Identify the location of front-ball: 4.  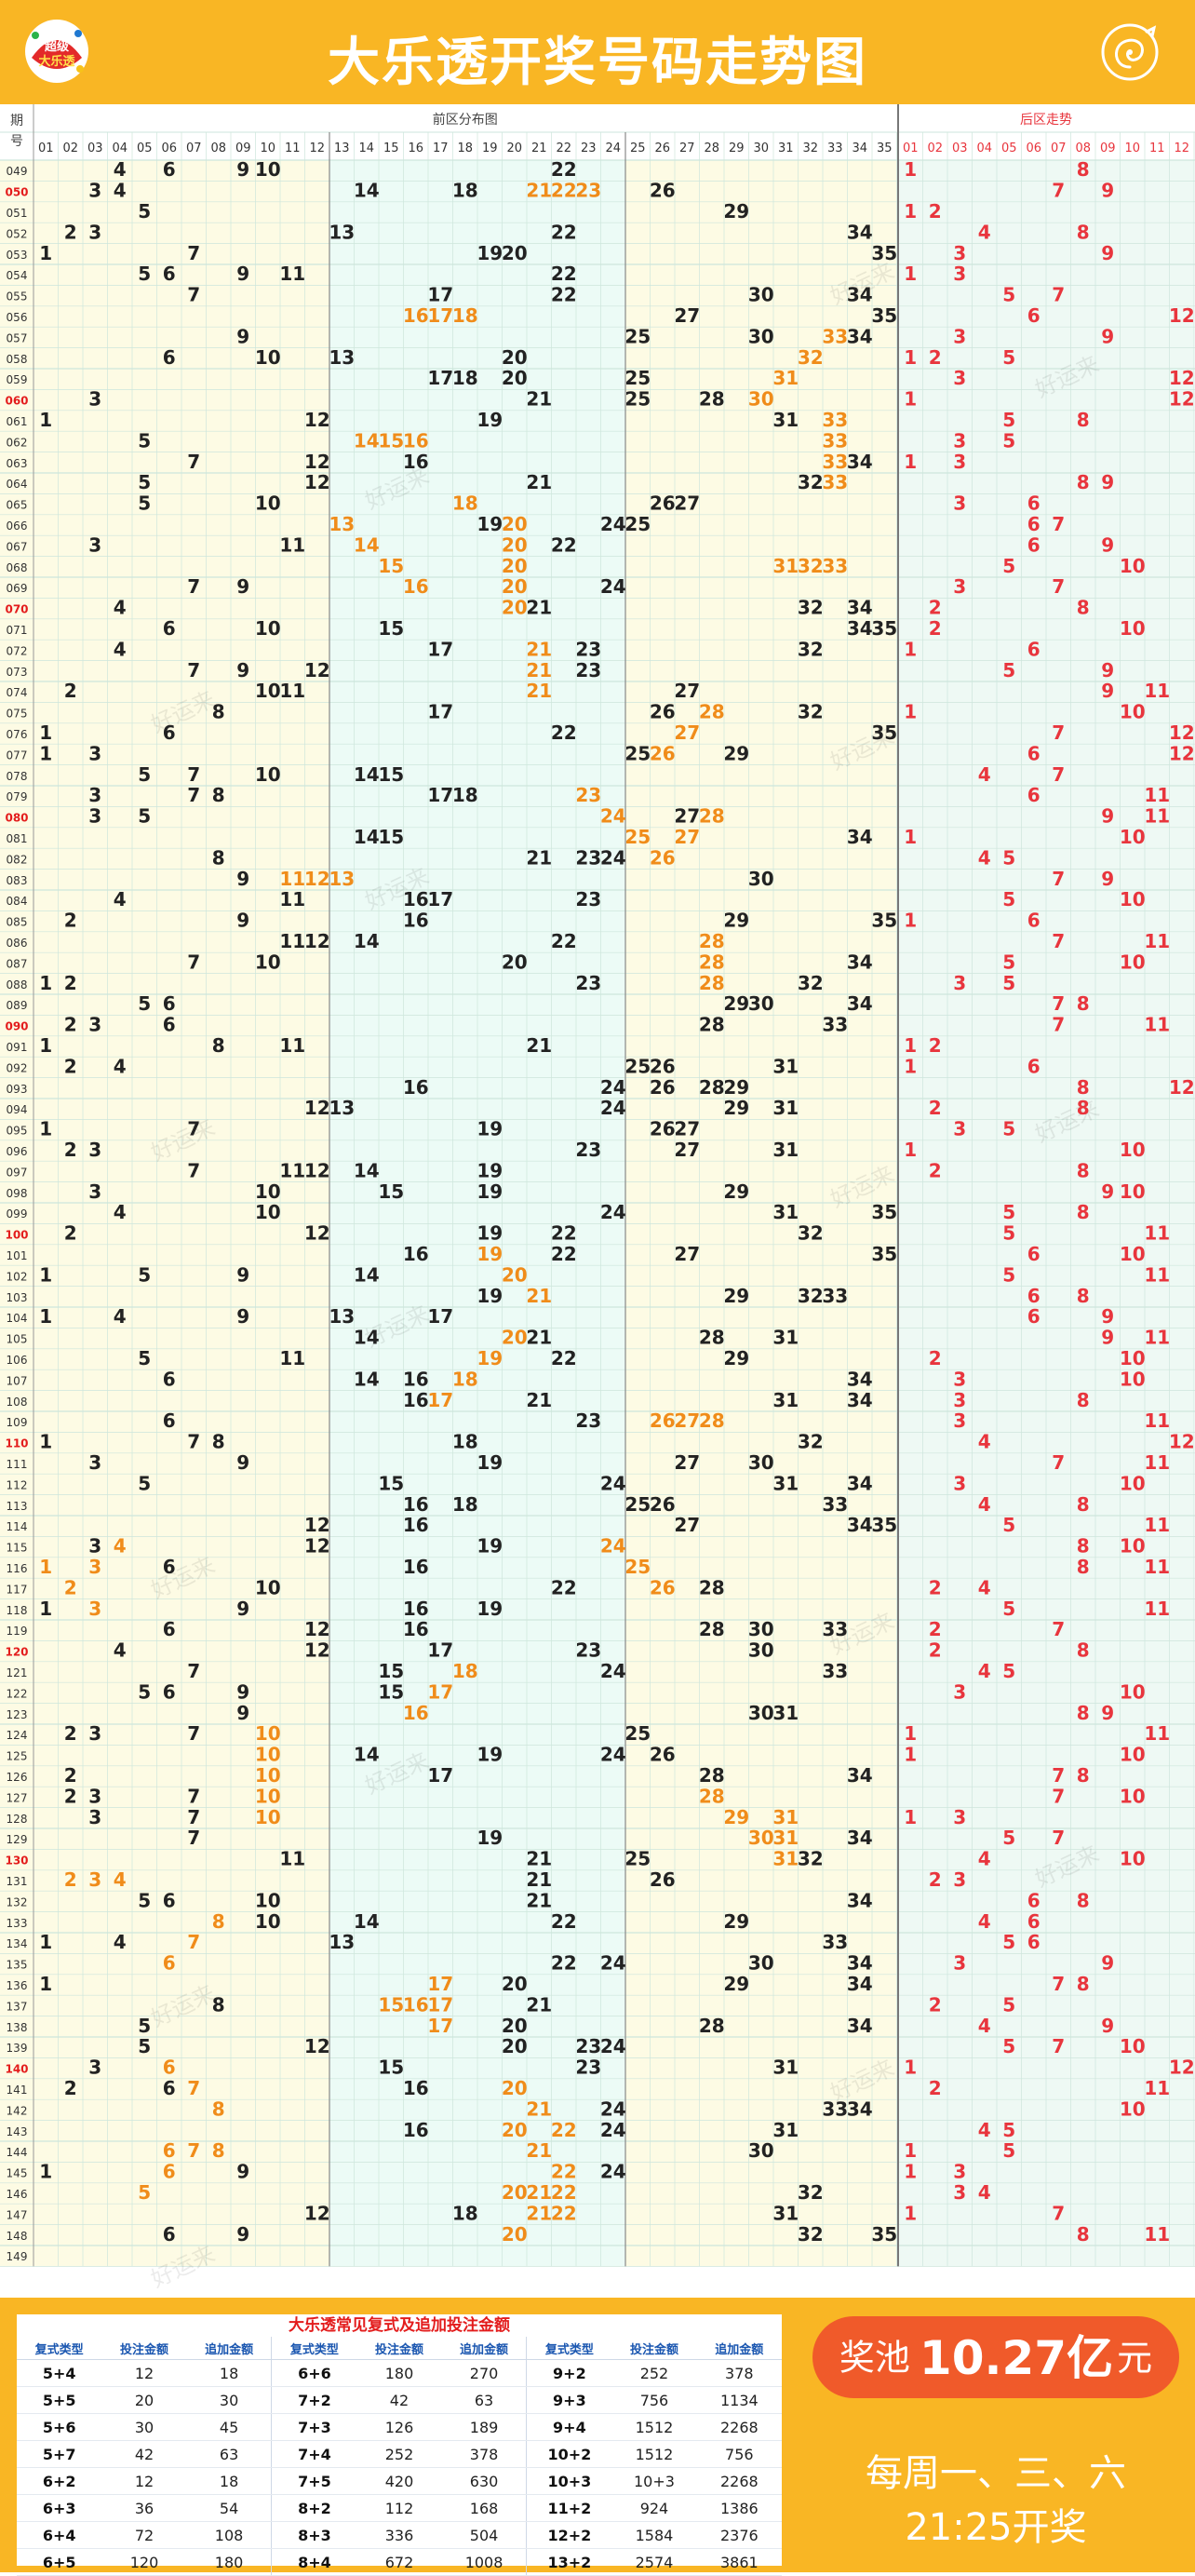
(120, 1546).